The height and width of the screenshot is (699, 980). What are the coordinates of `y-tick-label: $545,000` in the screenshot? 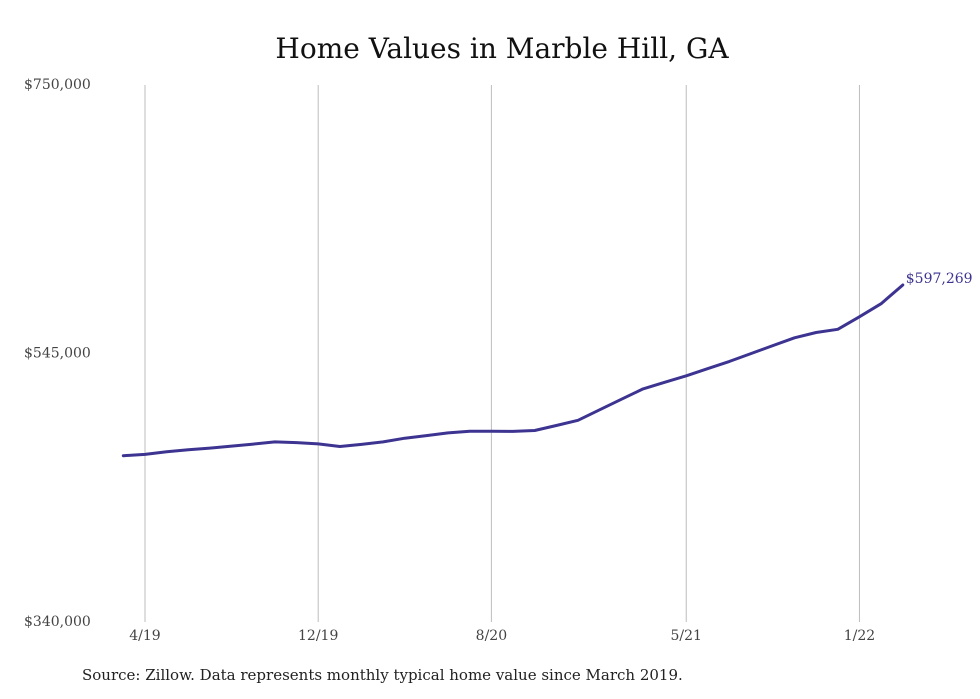 It's located at (57, 354).